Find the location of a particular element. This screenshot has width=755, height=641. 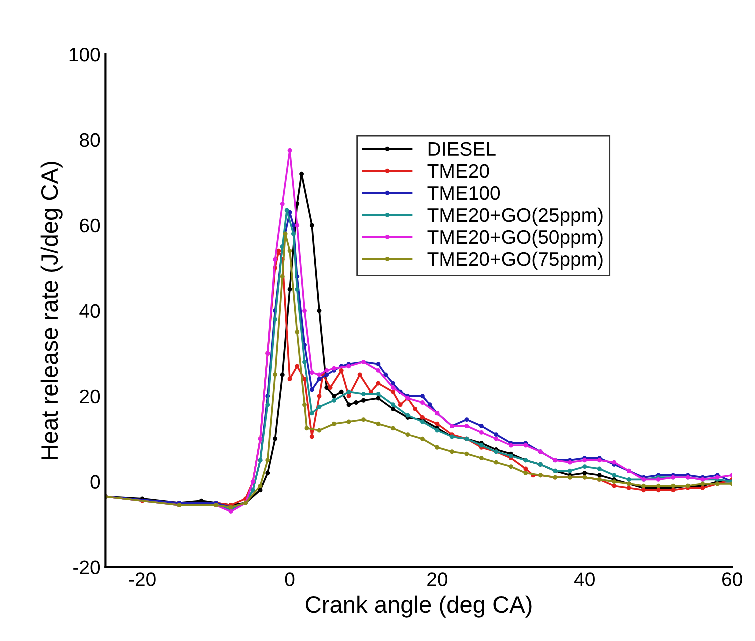

x-tick-label: 40 is located at coordinates (584, 579).